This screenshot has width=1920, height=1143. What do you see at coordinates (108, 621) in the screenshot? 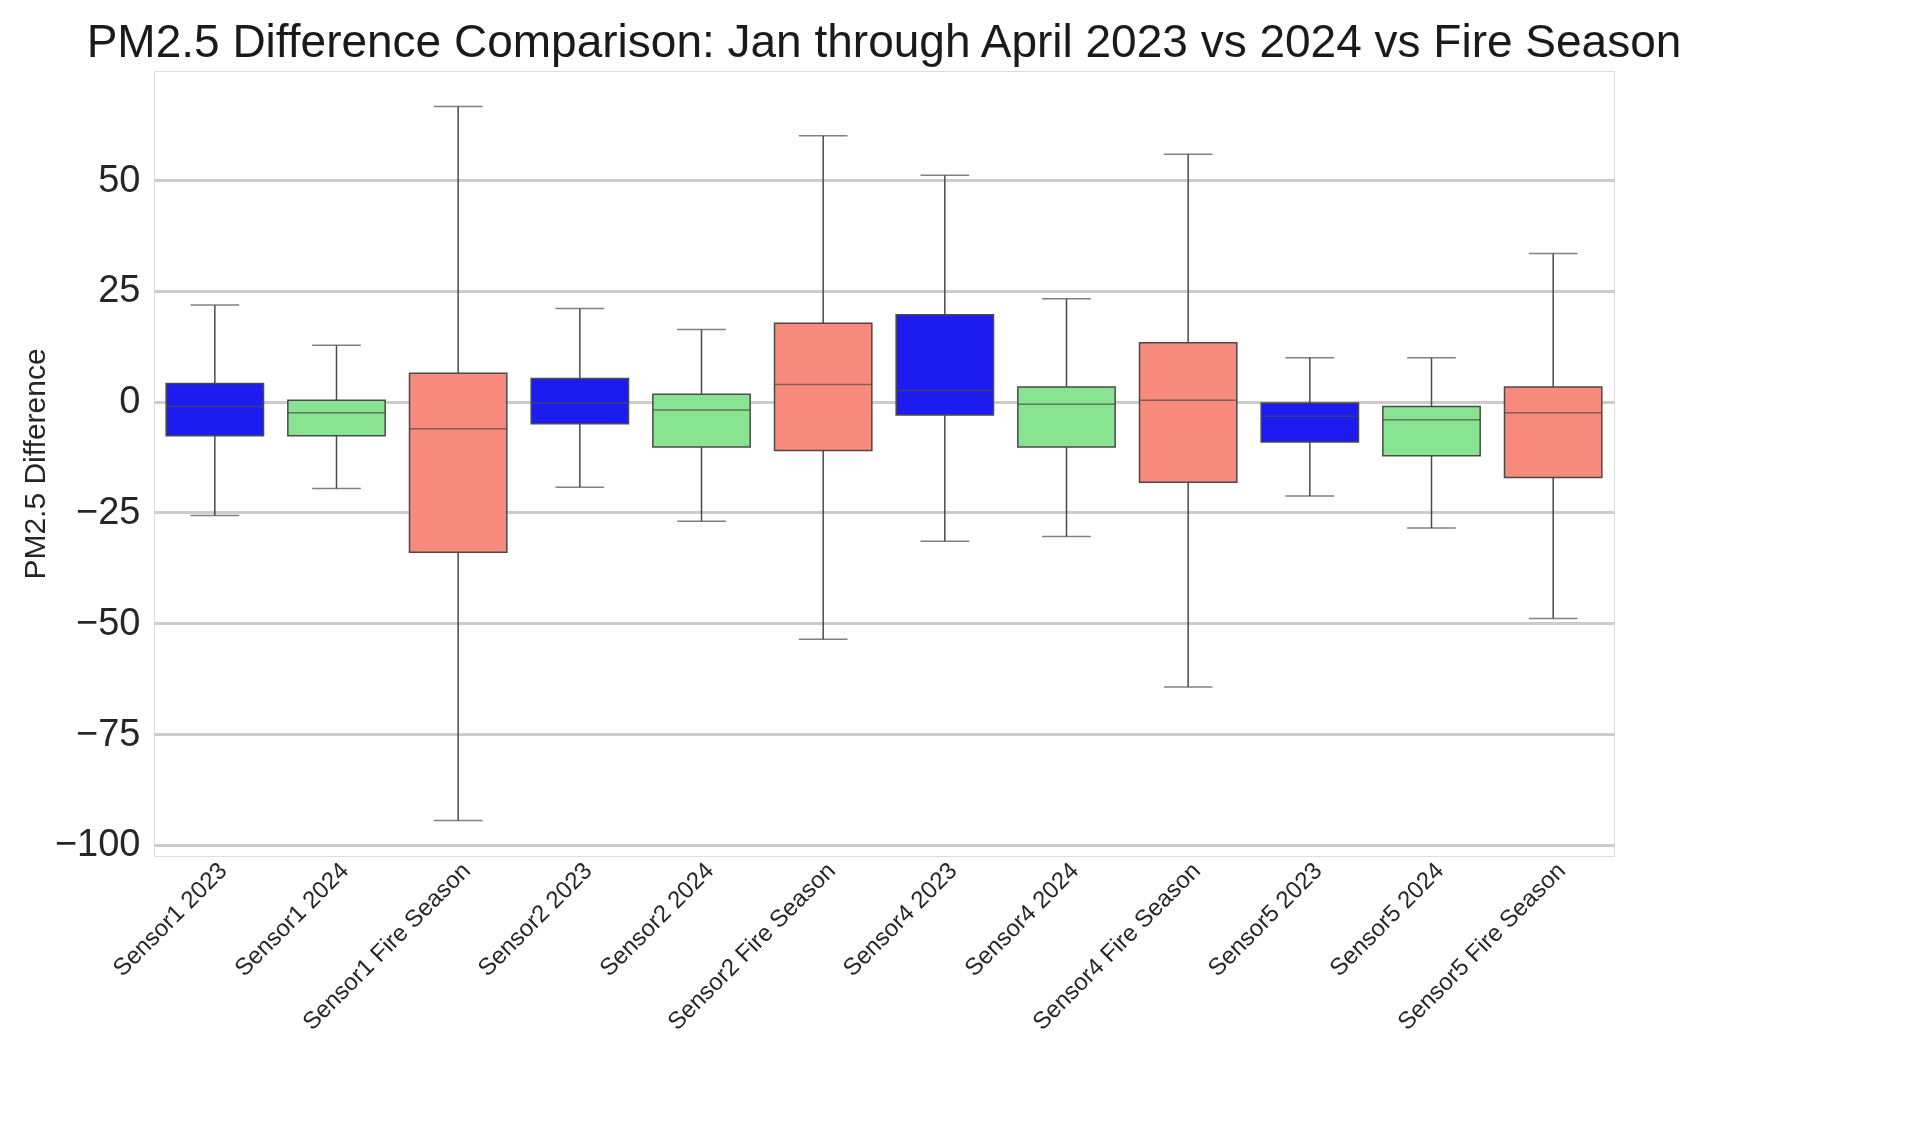
I see `y-tick-label: −50` at bounding box center [108, 621].